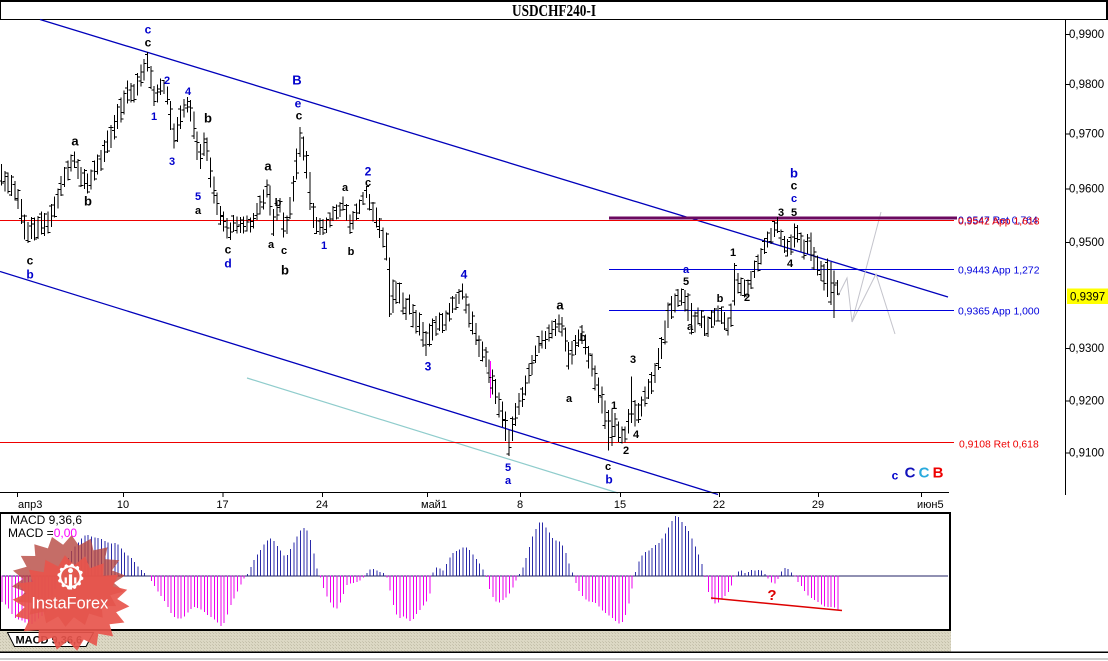  What do you see at coordinates (520, 505) in the screenshot?
I see `svg-text: 8` at bounding box center [520, 505].